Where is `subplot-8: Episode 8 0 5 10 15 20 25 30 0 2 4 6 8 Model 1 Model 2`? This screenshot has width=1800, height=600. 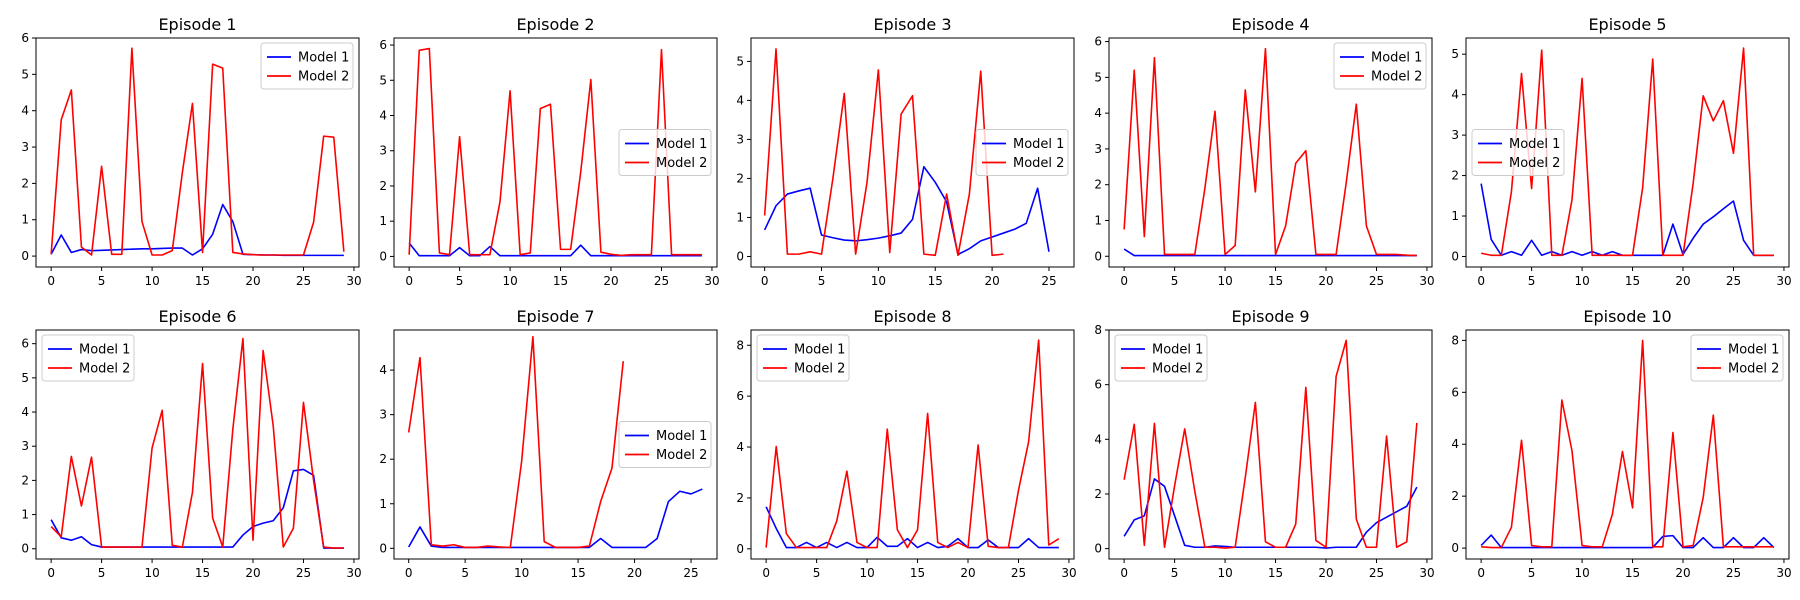
subplot-8: Episode 8 0 5 10 15 20 25 30 0 2 4 6 8 Model 1 Model 2 is located at coordinates (906, 443).